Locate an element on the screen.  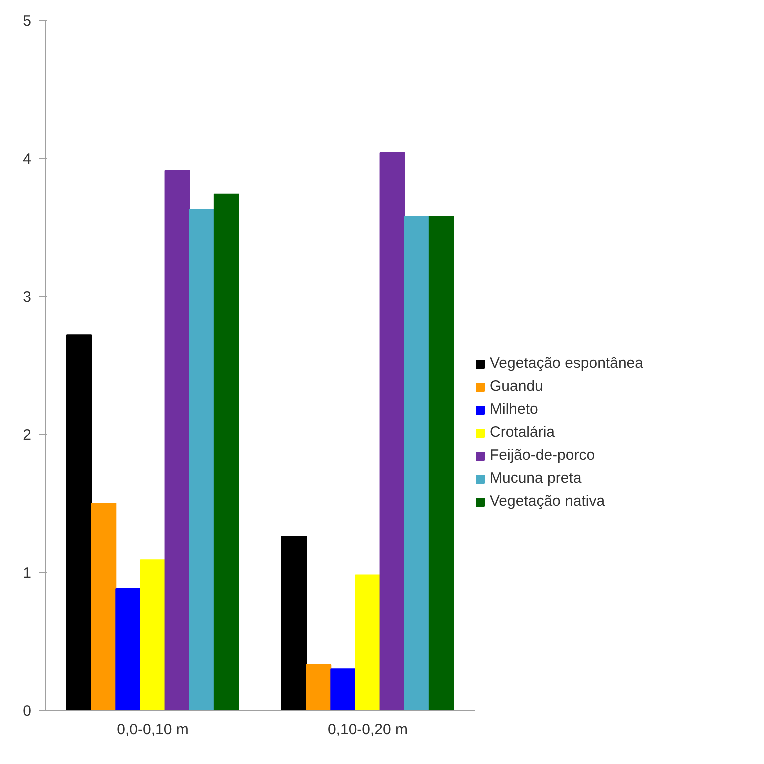
x-tick-label: 0,10-0,20 m is located at coordinates (368, 730).